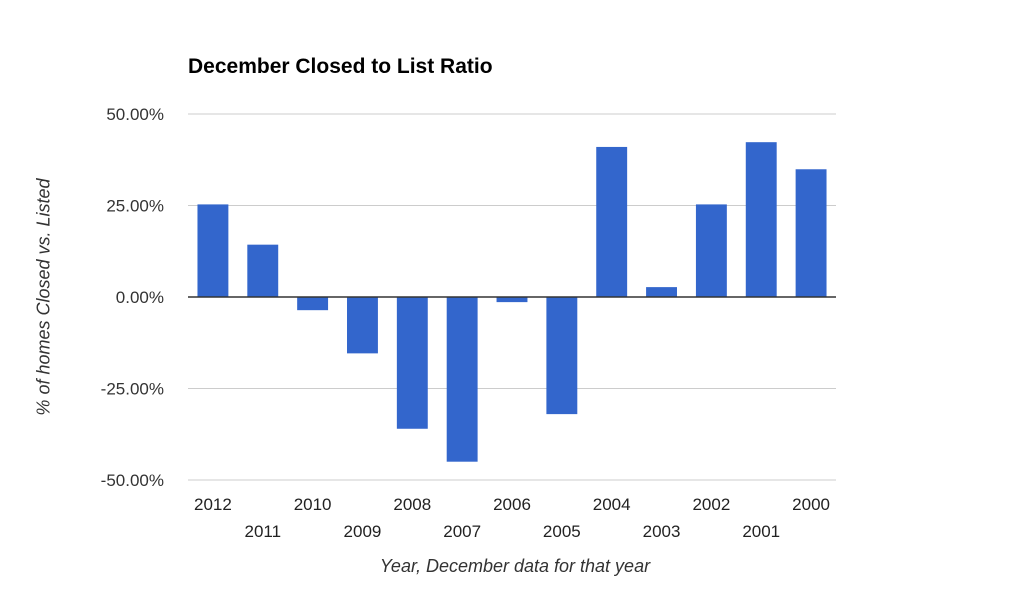 This screenshot has height=595, width=1024. What do you see at coordinates (811, 504) in the screenshot?
I see `x-tick-label: 2000` at bounding box center [811, 504].